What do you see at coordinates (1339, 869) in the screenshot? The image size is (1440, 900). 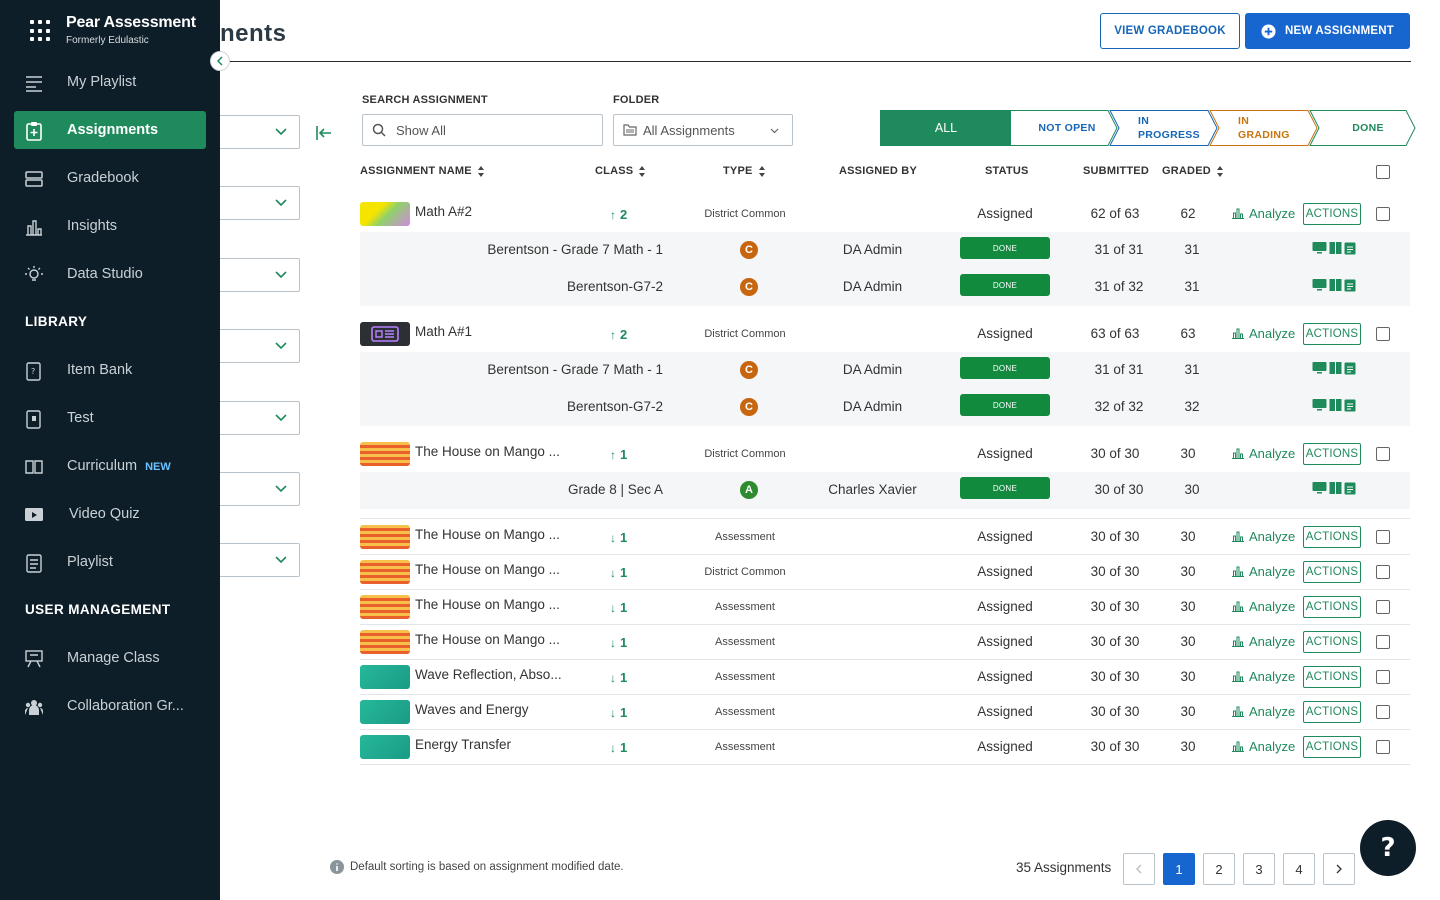 I see `next-page-button` at bounding box center [1339, 869].